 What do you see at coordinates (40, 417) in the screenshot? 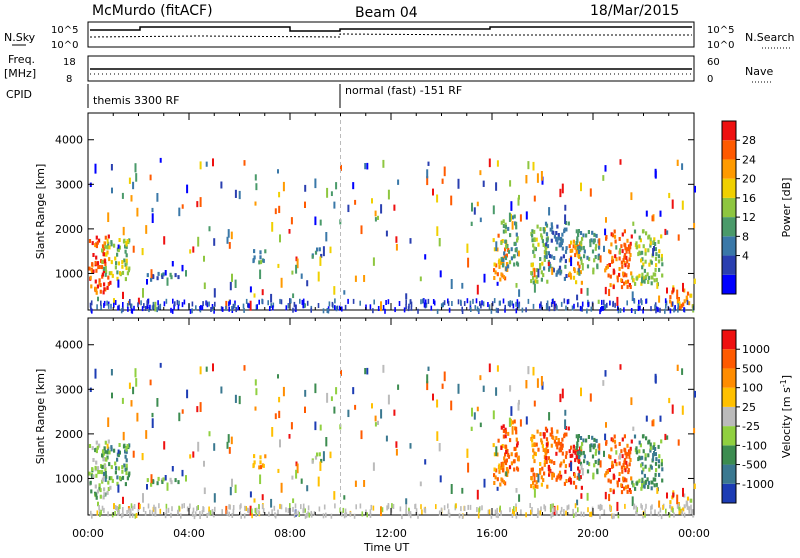
I see `velocity-y-axis-label: Slant Range [km]` at bounding box center [40, 417].